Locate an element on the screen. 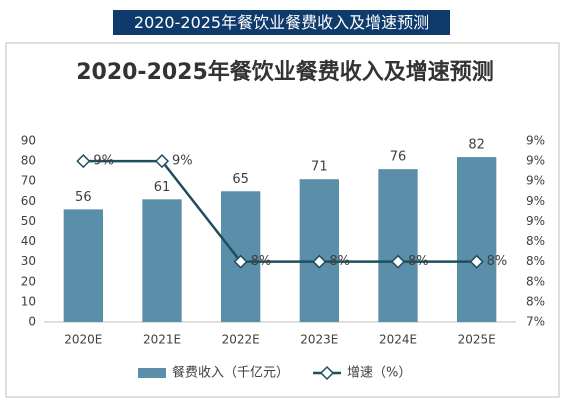  y-tick-label: 0 is located at coordinates (32, 322).